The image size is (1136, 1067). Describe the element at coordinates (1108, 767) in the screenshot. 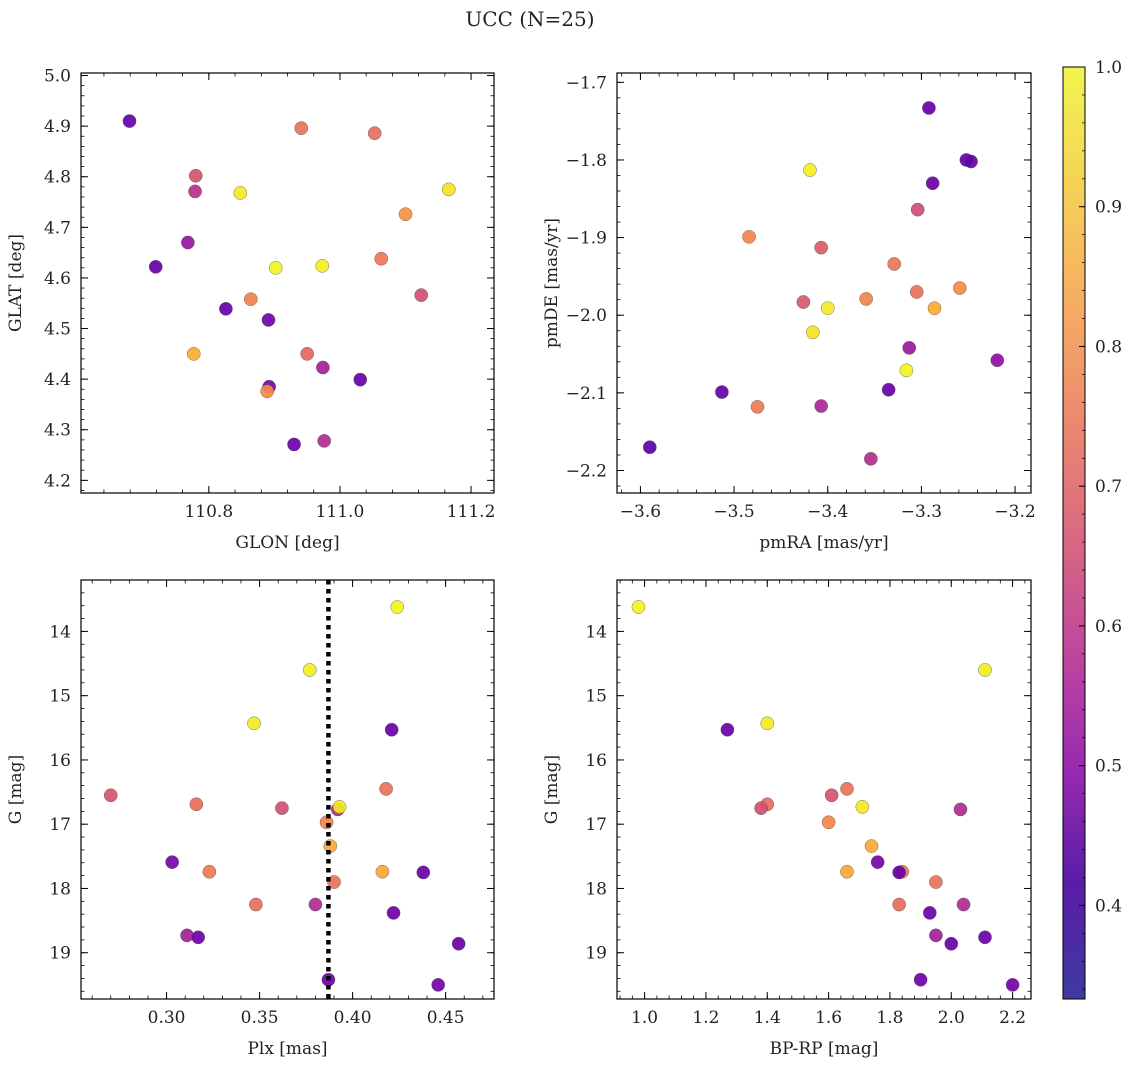

I see `colorbar-tick-label: 0.5` at that location.